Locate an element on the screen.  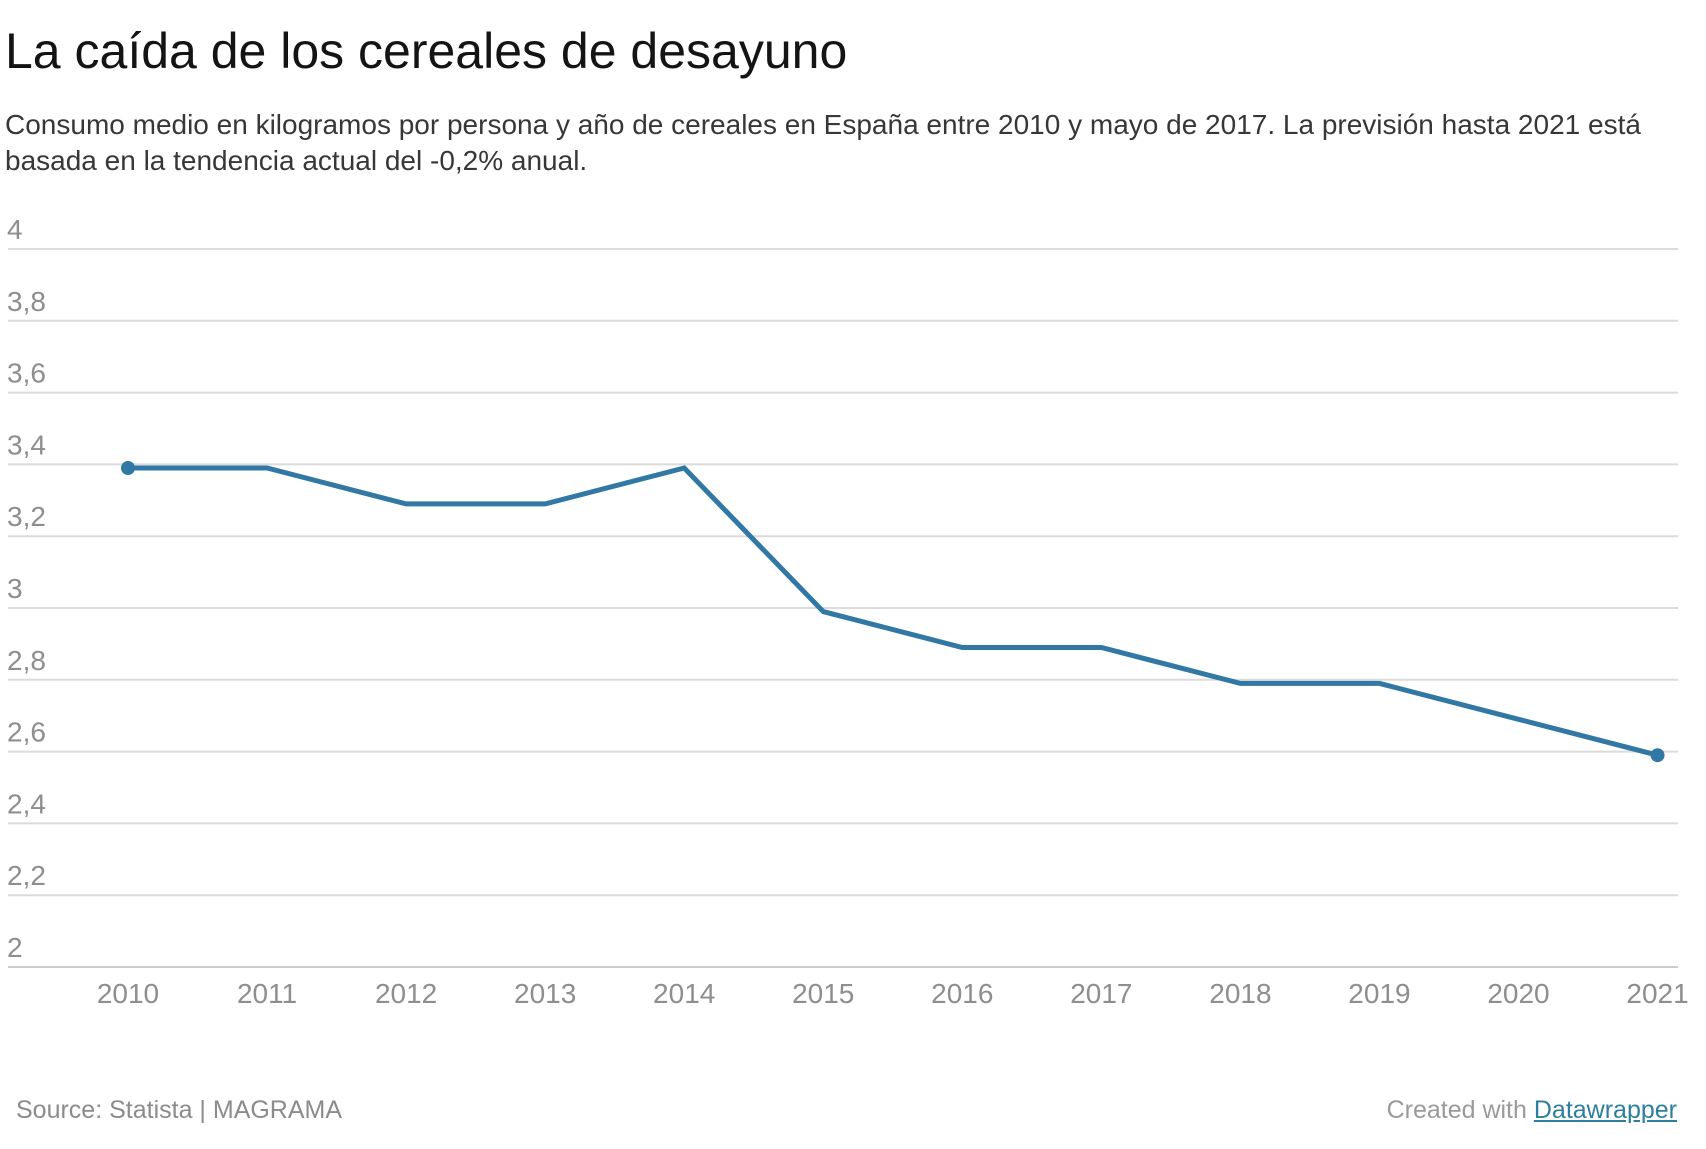
source-text: Source: Statista | MAGRAMA is located at coordinates (179, 1110).